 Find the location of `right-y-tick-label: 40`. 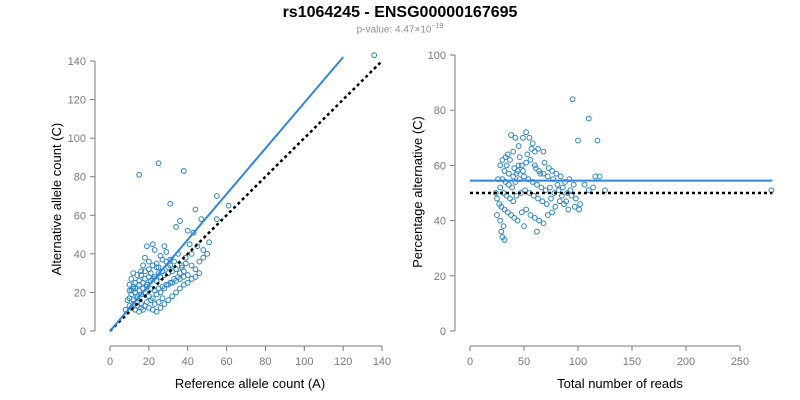

right-y-tick-label: 40 is located at coordinates (440, 222).